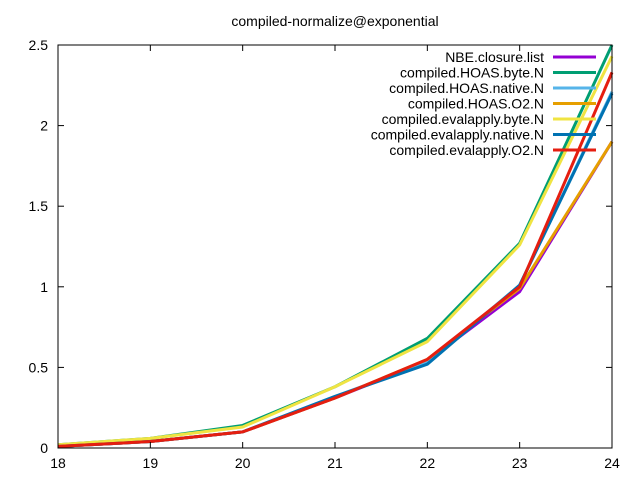 Image resolution: width=640 pixels, height=480 pixels. What do you see at coordinates (243, 463) in the screenshot?
I see `x-tick-label: 20` at bounding box center [243, 463].